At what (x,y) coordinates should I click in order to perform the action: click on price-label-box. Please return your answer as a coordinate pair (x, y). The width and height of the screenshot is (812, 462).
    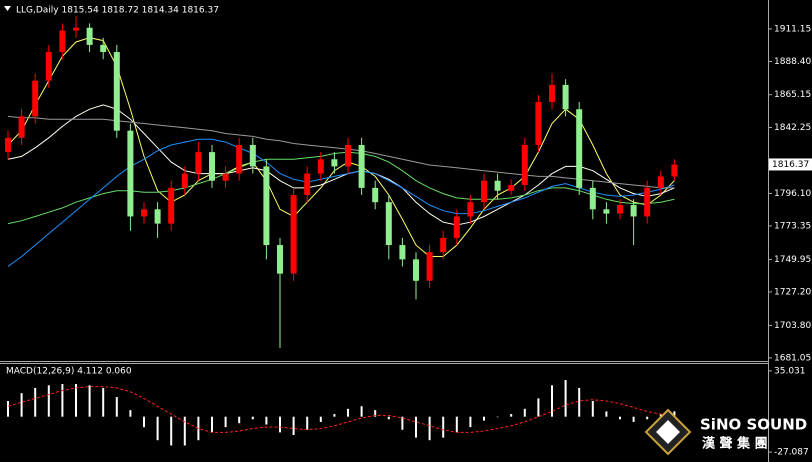
    Looking at the image, I should click on (790, 164).